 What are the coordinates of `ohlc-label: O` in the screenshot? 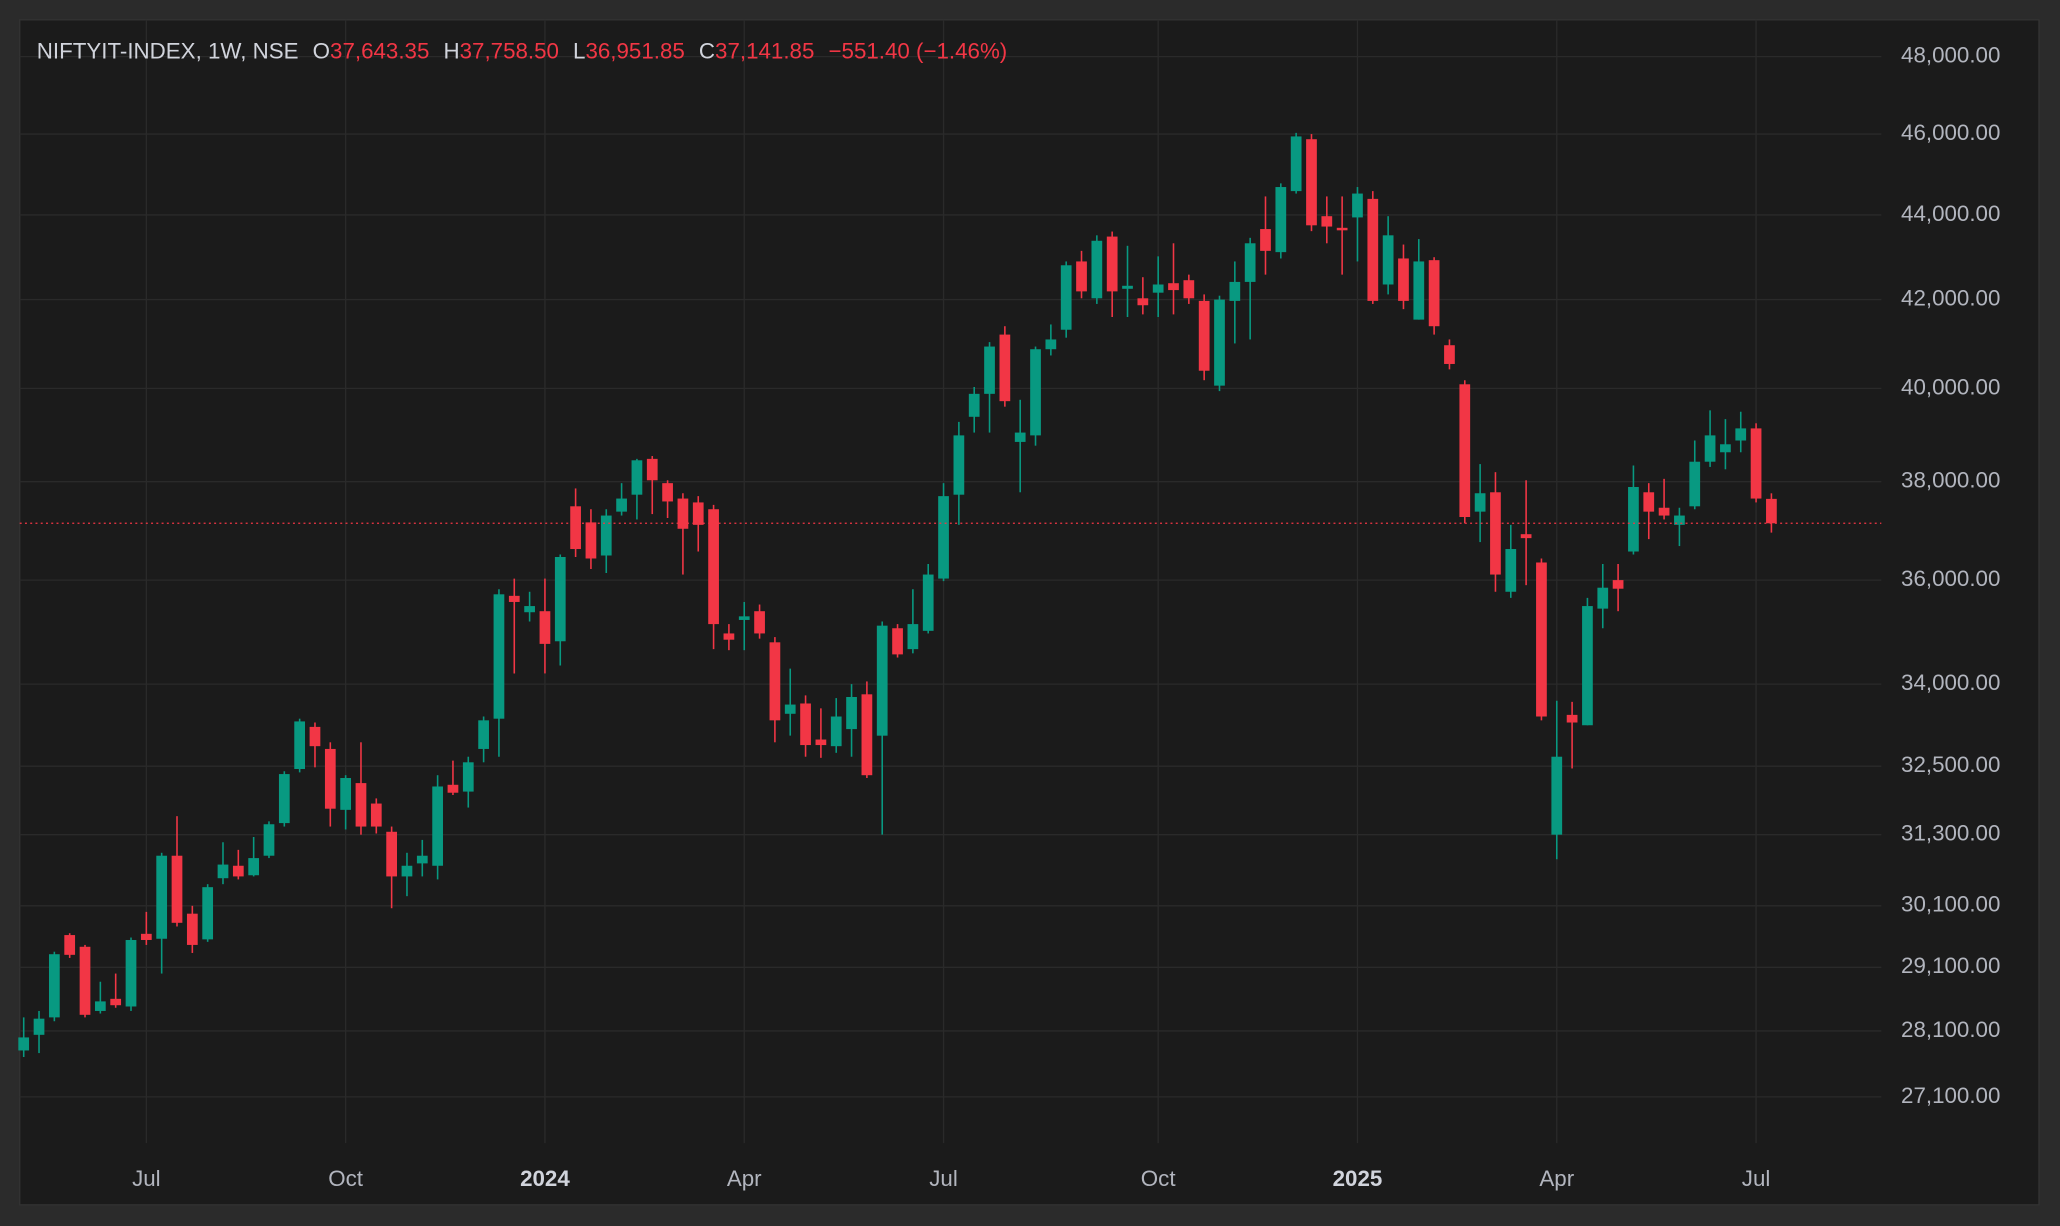 It's located at (321, 51).